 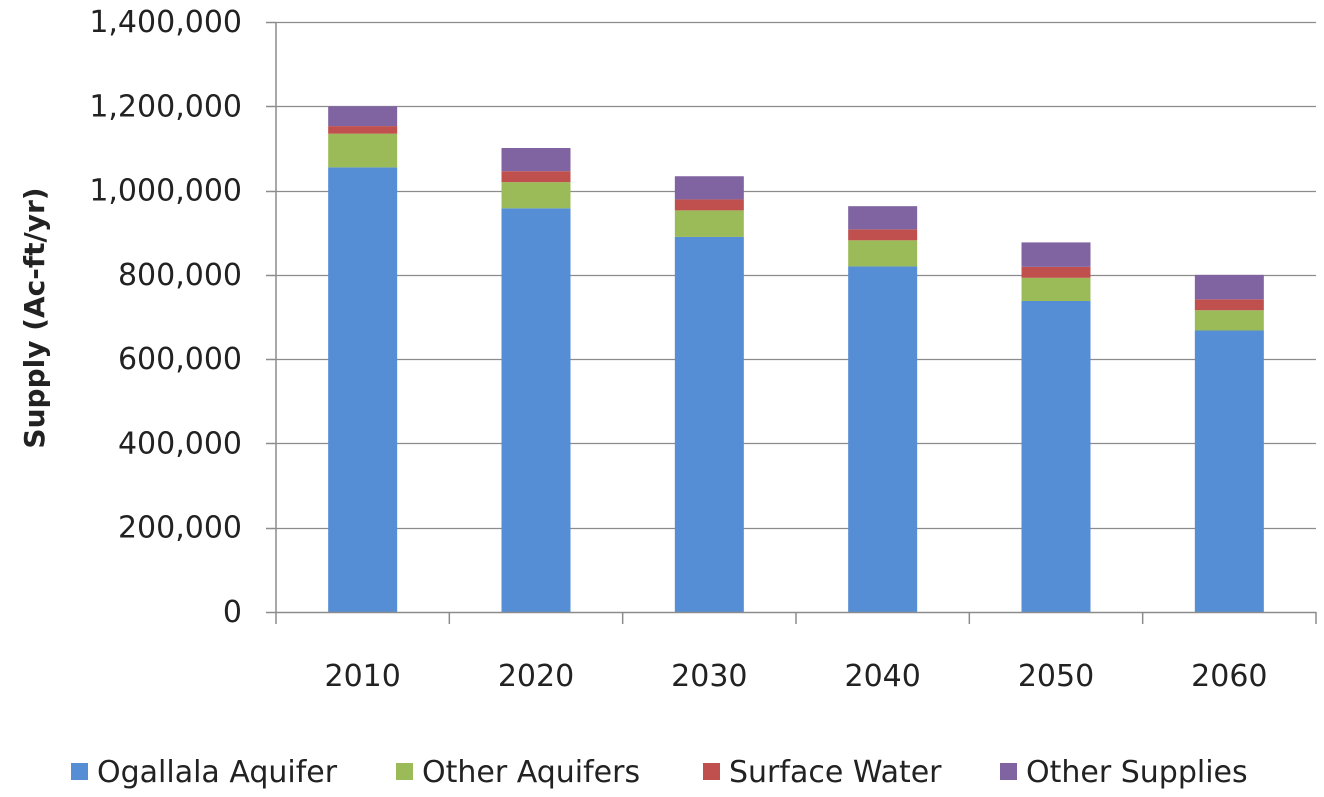 I want to click on y-axis-label: Supply (Ac-ft/yr), so click(x=34, y=317).